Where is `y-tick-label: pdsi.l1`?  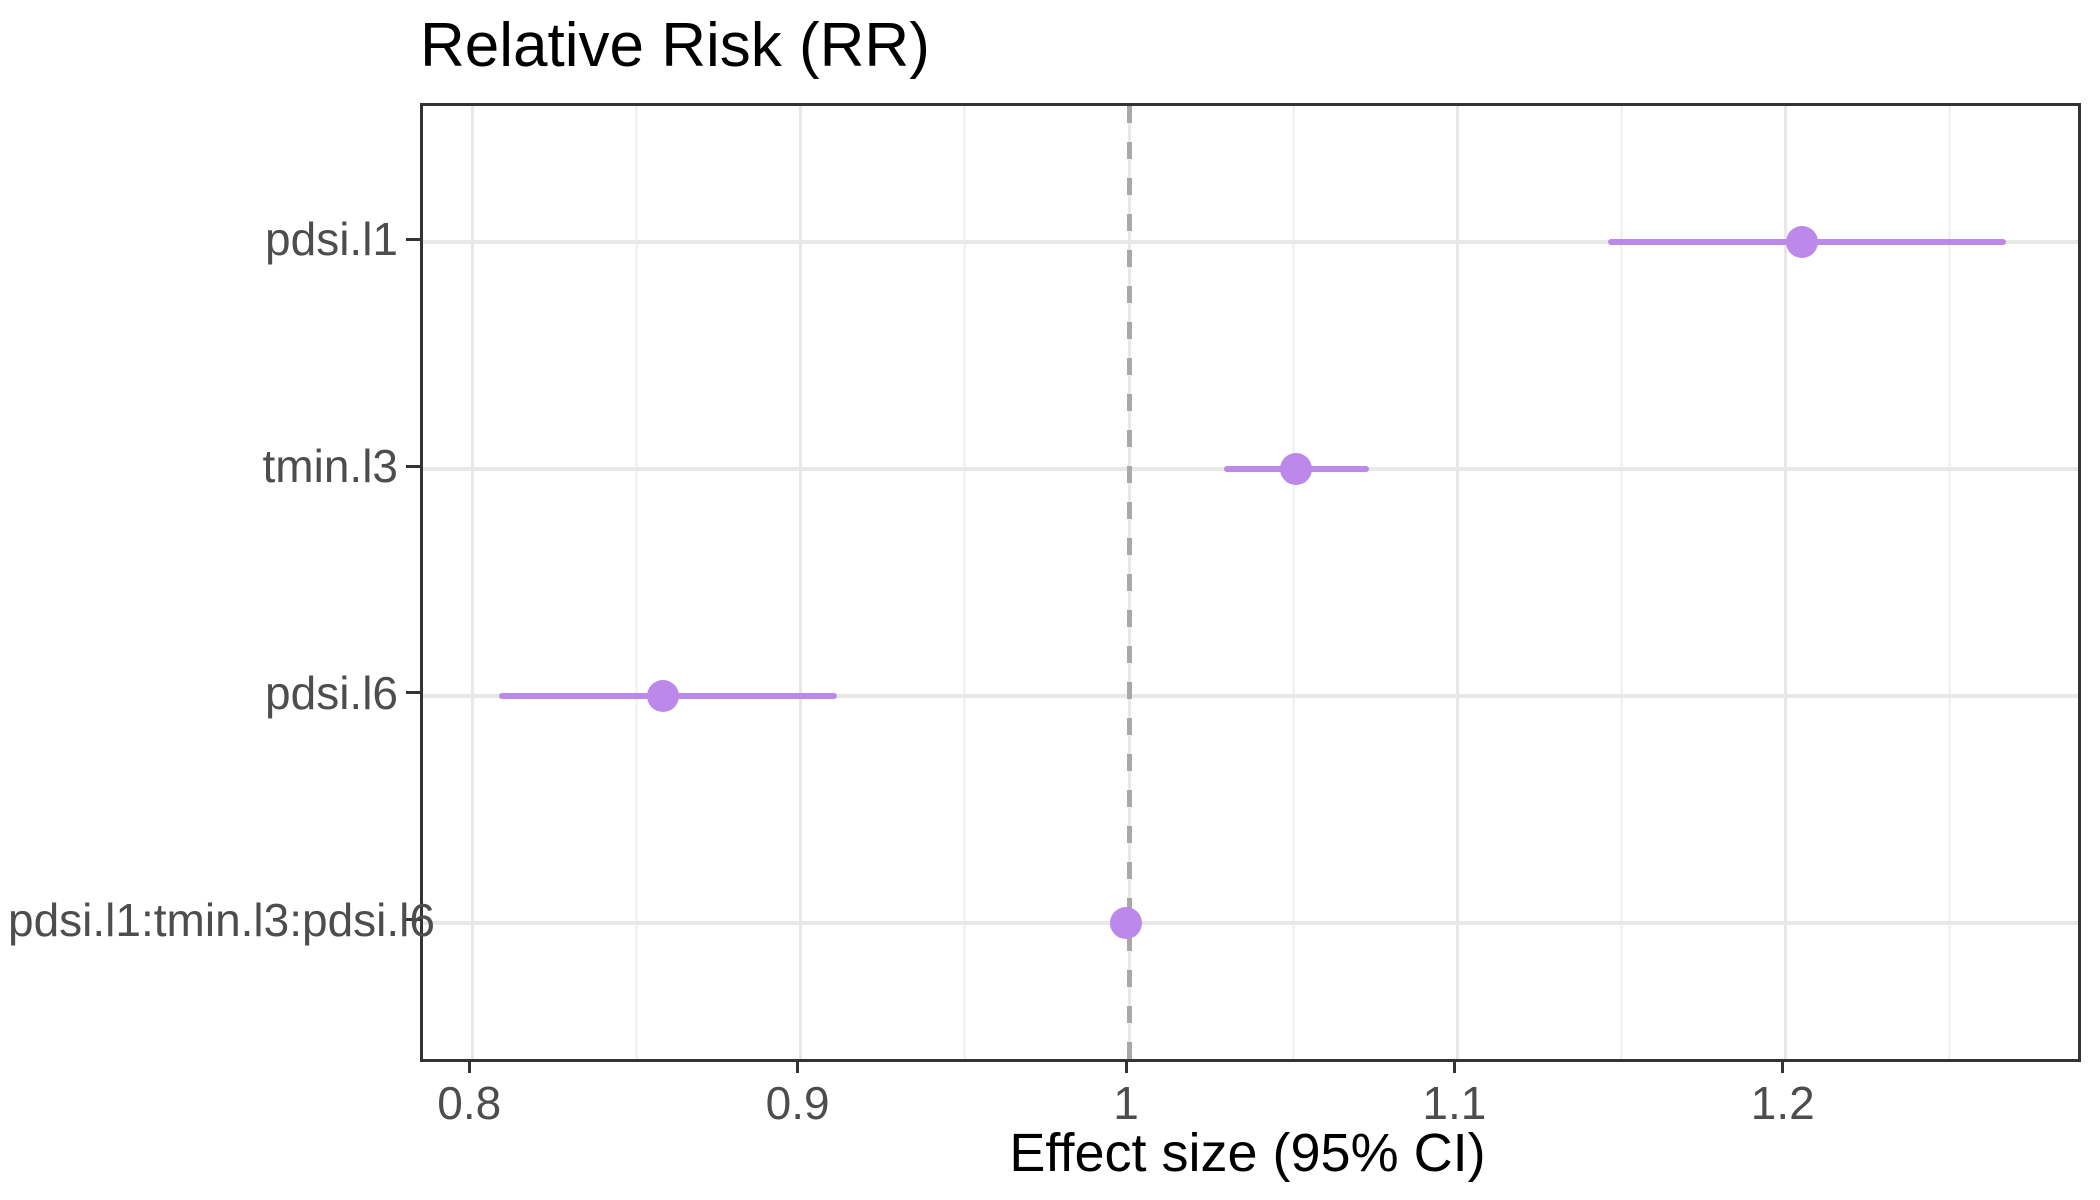
y-tick-label: pdsi.l1 is located at coordinates (331, 239).